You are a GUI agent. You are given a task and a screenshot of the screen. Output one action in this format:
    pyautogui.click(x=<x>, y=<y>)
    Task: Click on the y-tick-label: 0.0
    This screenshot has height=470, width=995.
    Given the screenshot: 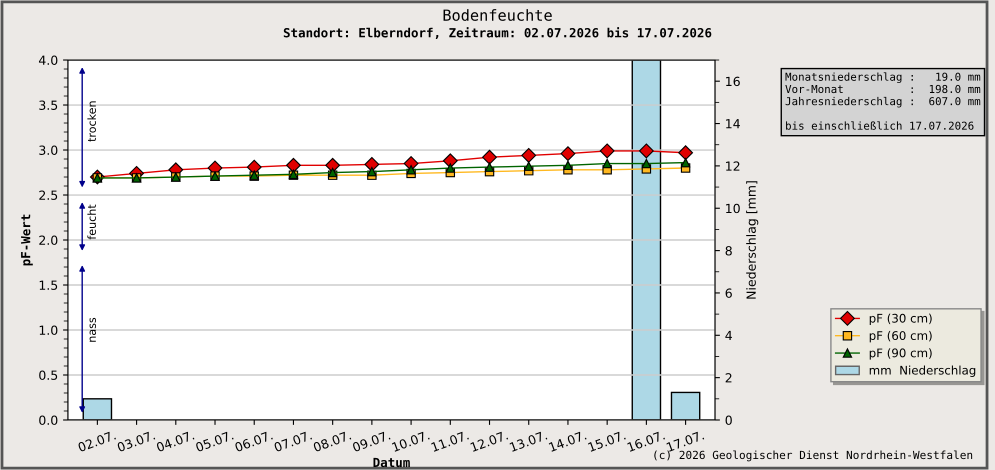 What is the action you would take?
    pyautogui.click(x=48, y=420)
    